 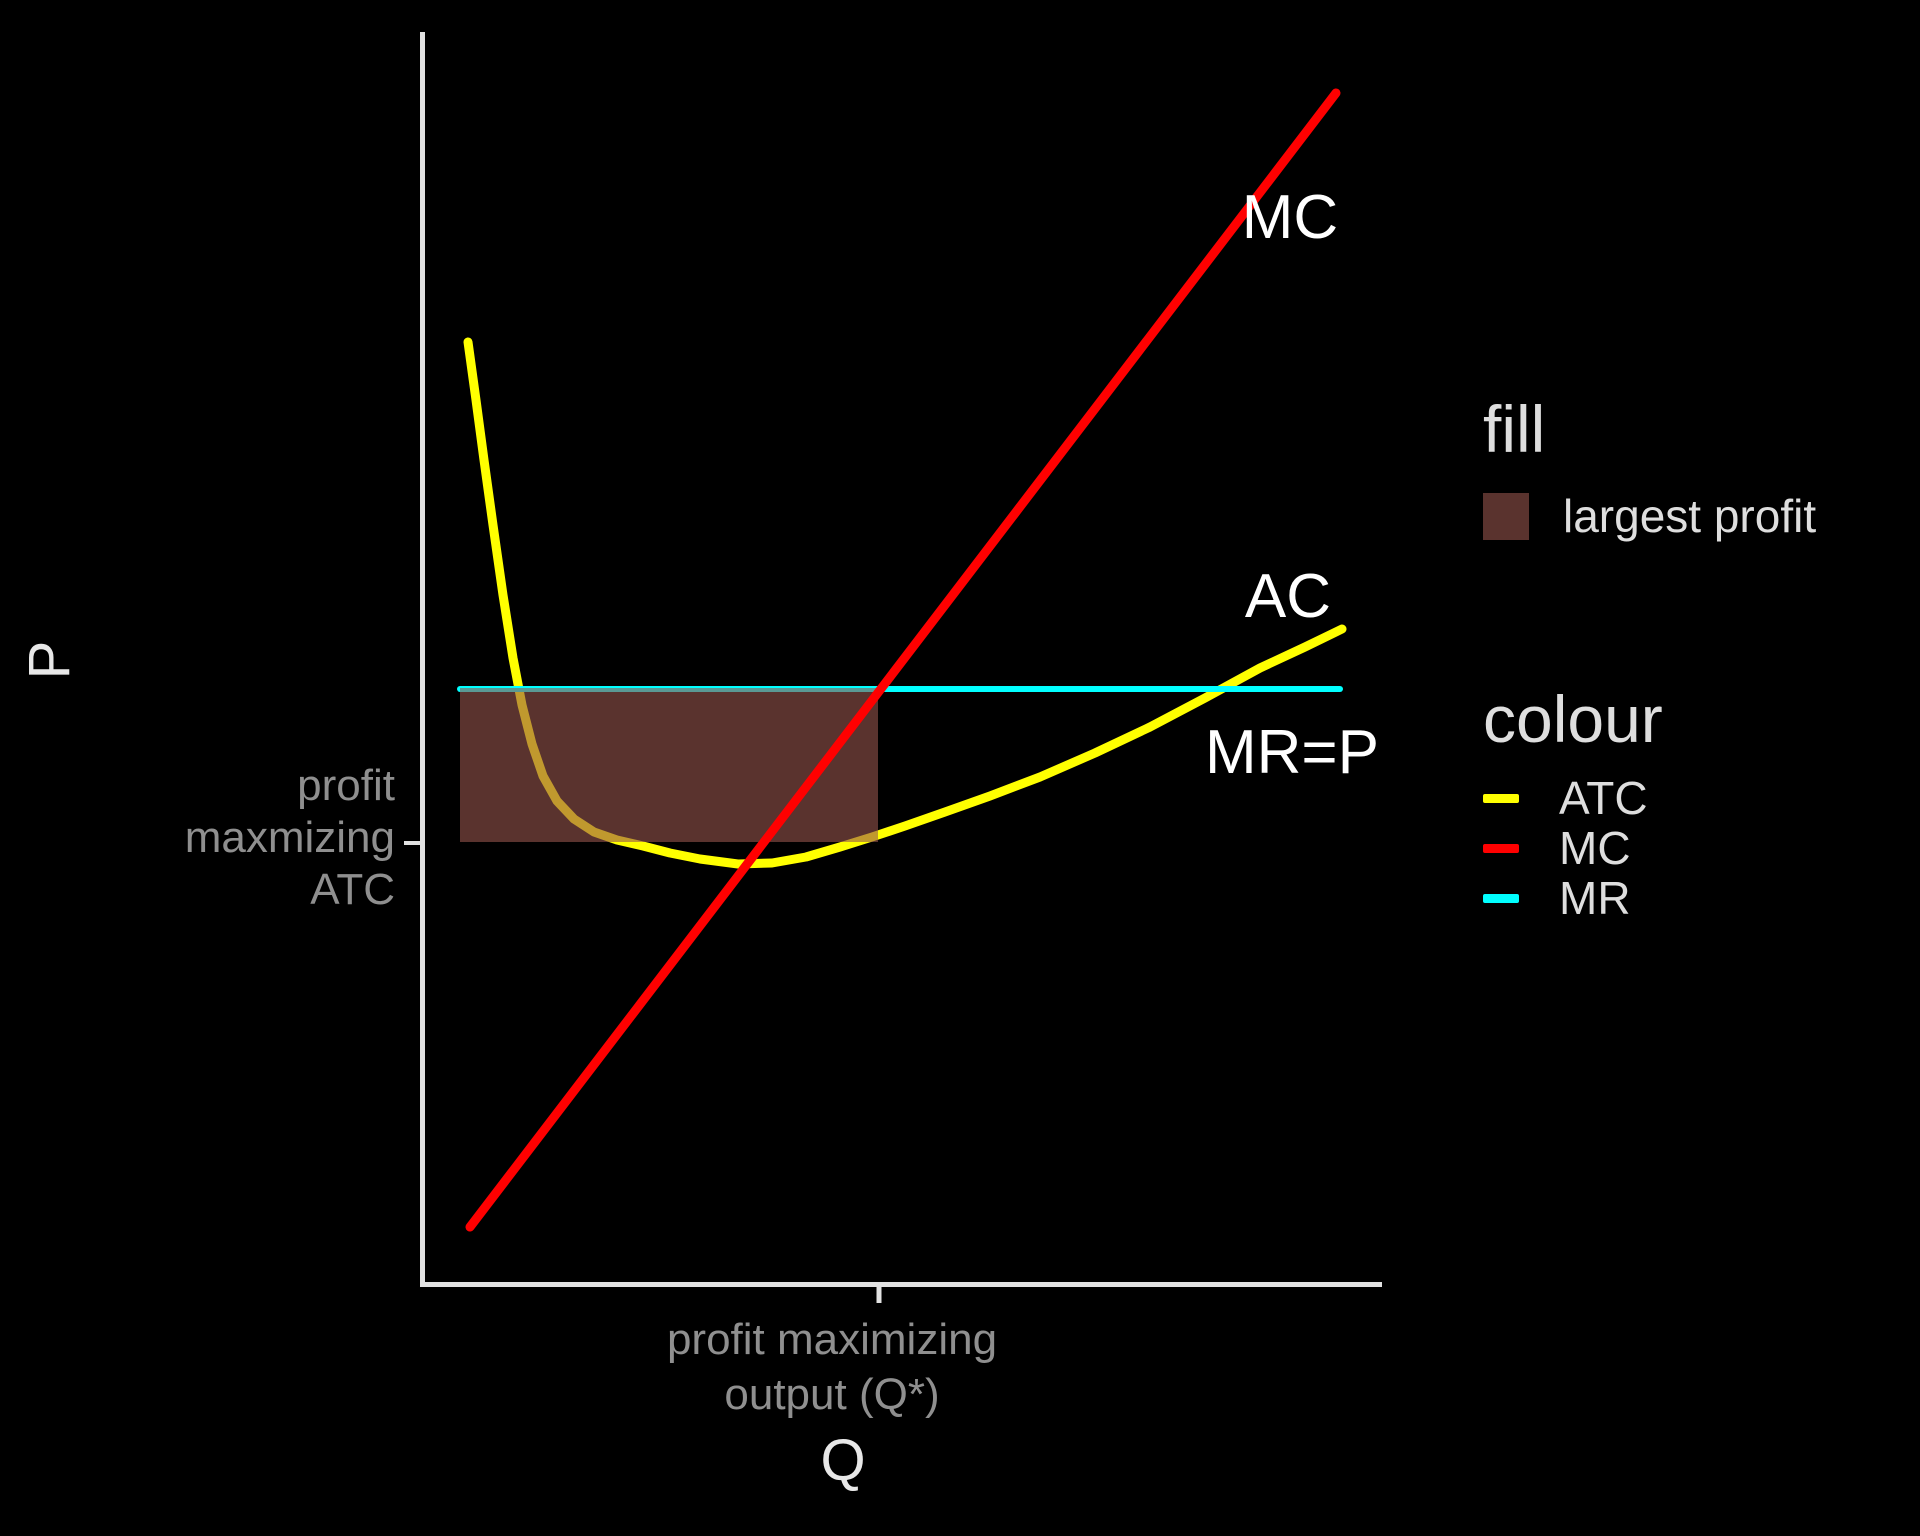 I want to click on largest-profit-swatch-icon, so click(x=1506, y=516).